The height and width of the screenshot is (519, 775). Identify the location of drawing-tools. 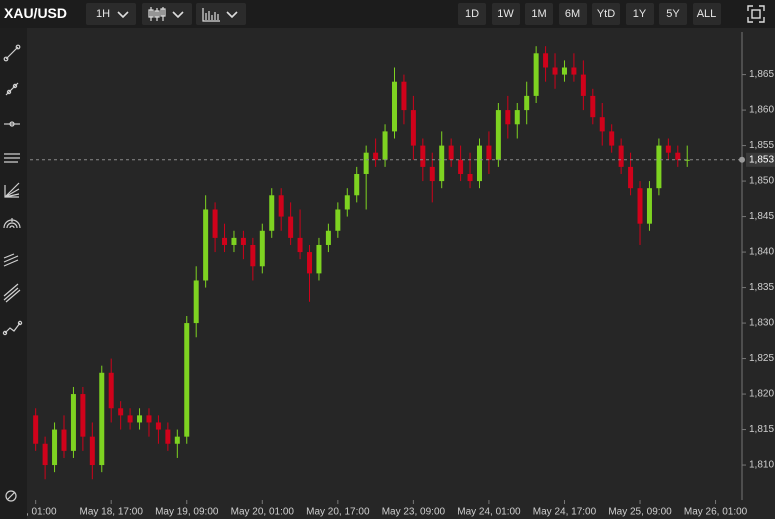
(12, 273).